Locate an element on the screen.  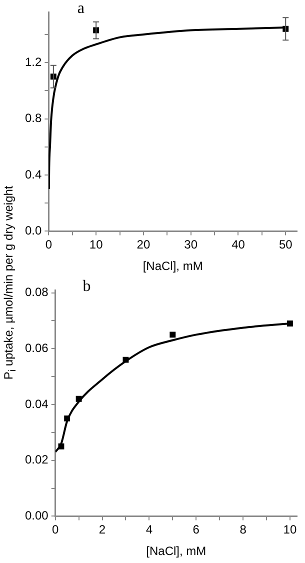
x-tick-label: 2 is located at coordinates (102, 529).